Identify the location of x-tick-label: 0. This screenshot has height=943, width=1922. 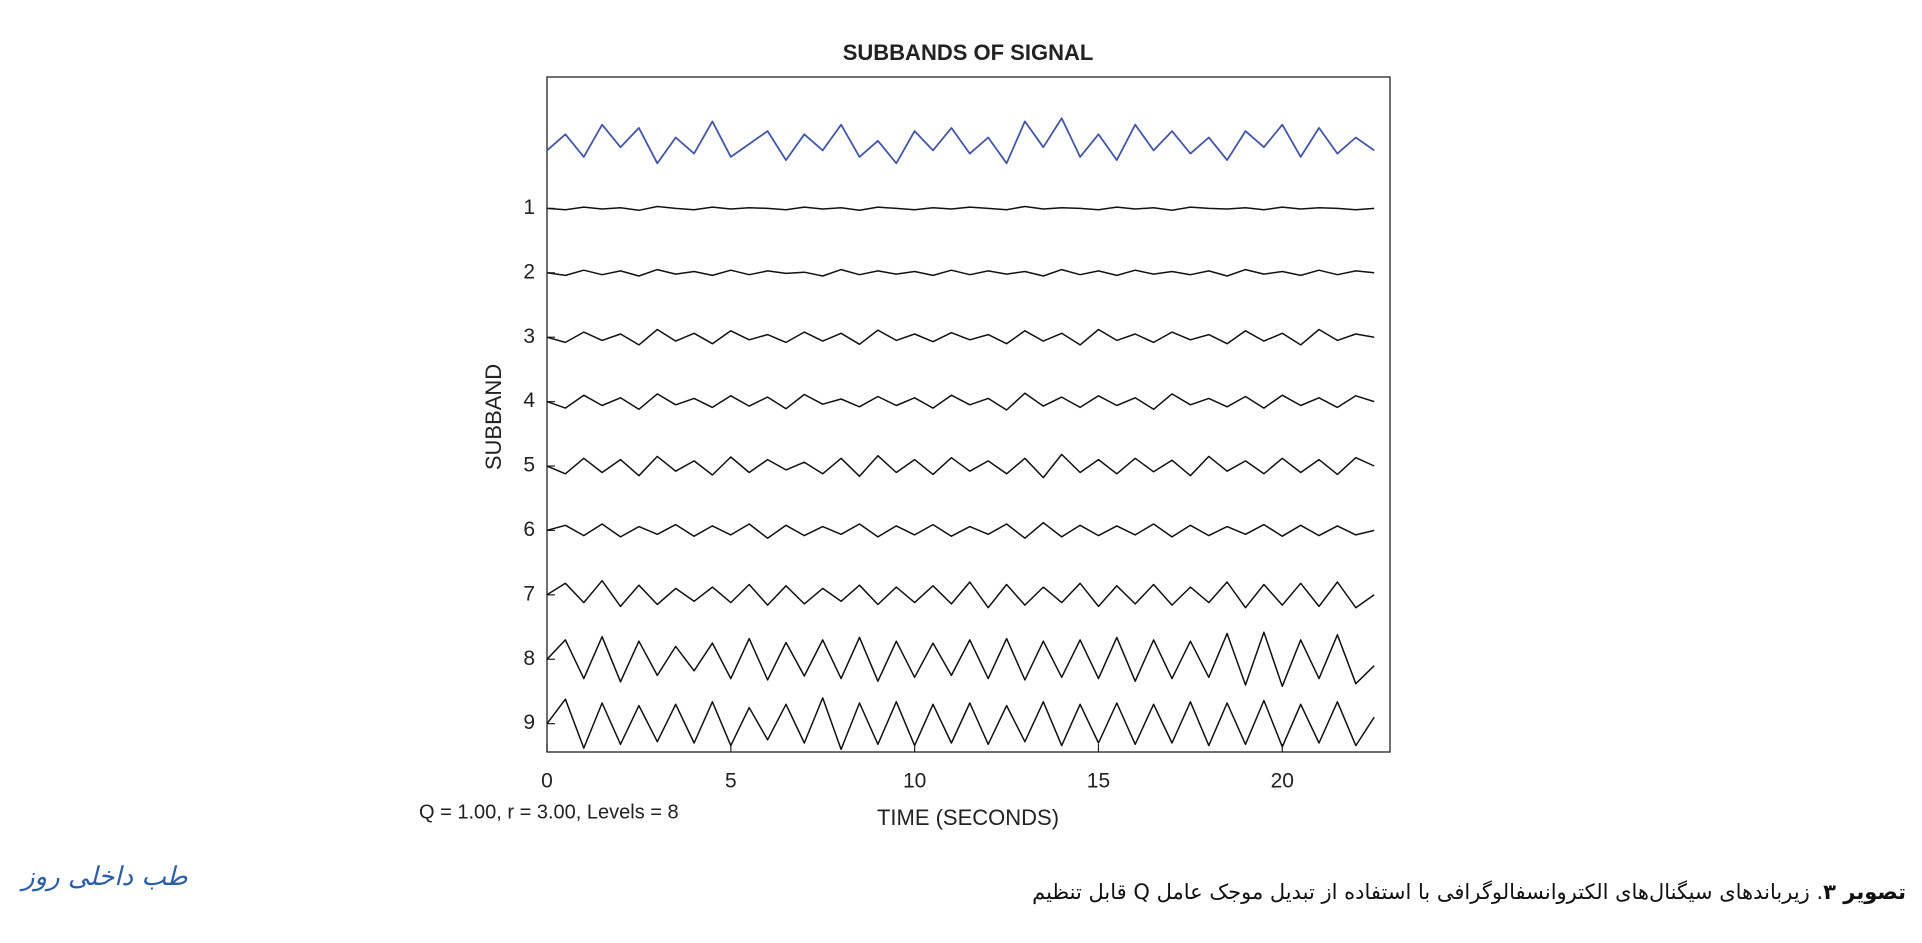
(547, 781).